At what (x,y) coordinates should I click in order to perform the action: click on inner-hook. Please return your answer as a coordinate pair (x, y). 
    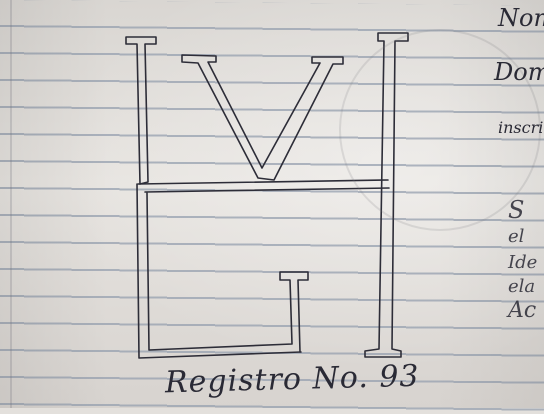
    Looking at the image, I should click on (227, 272).